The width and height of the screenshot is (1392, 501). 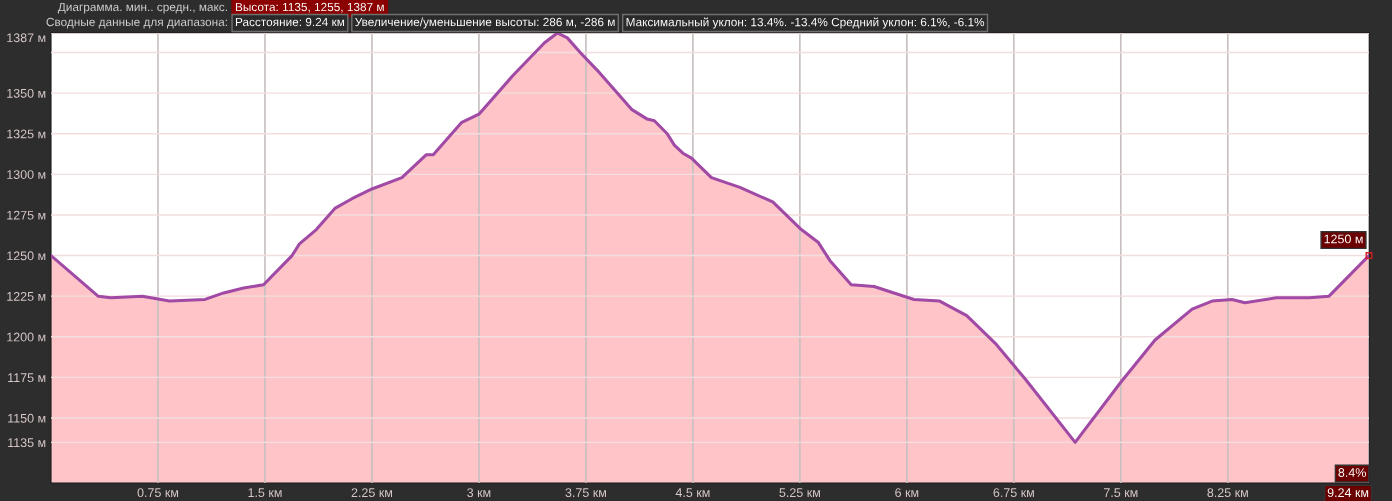 What do you see at coordinates (27, 418) in the screenshot?
I see `y-tick-label: 1150 м` at bounding box center [27, 418].